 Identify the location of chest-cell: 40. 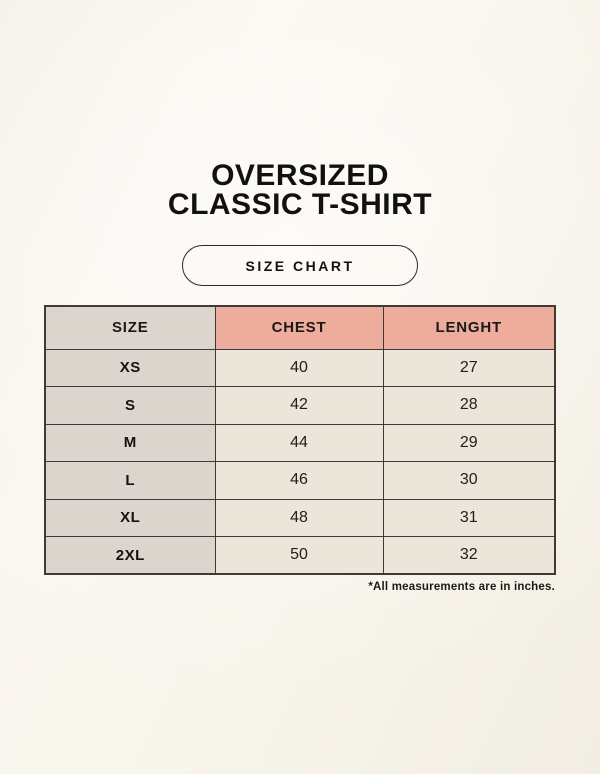
(299, 367).